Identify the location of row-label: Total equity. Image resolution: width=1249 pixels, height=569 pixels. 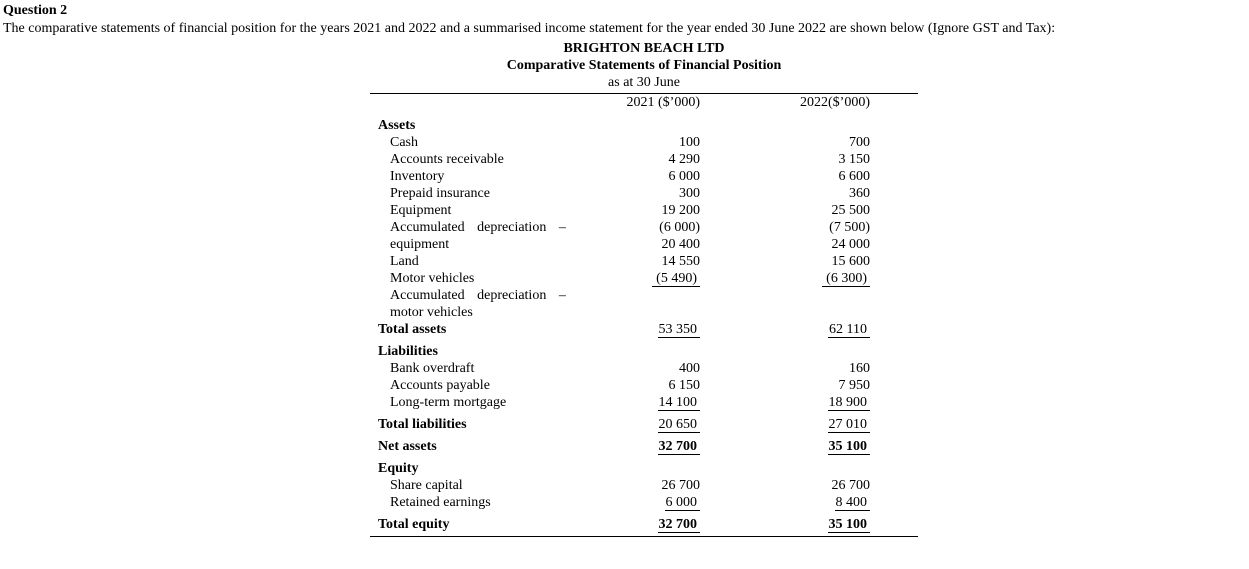
(414, 524).